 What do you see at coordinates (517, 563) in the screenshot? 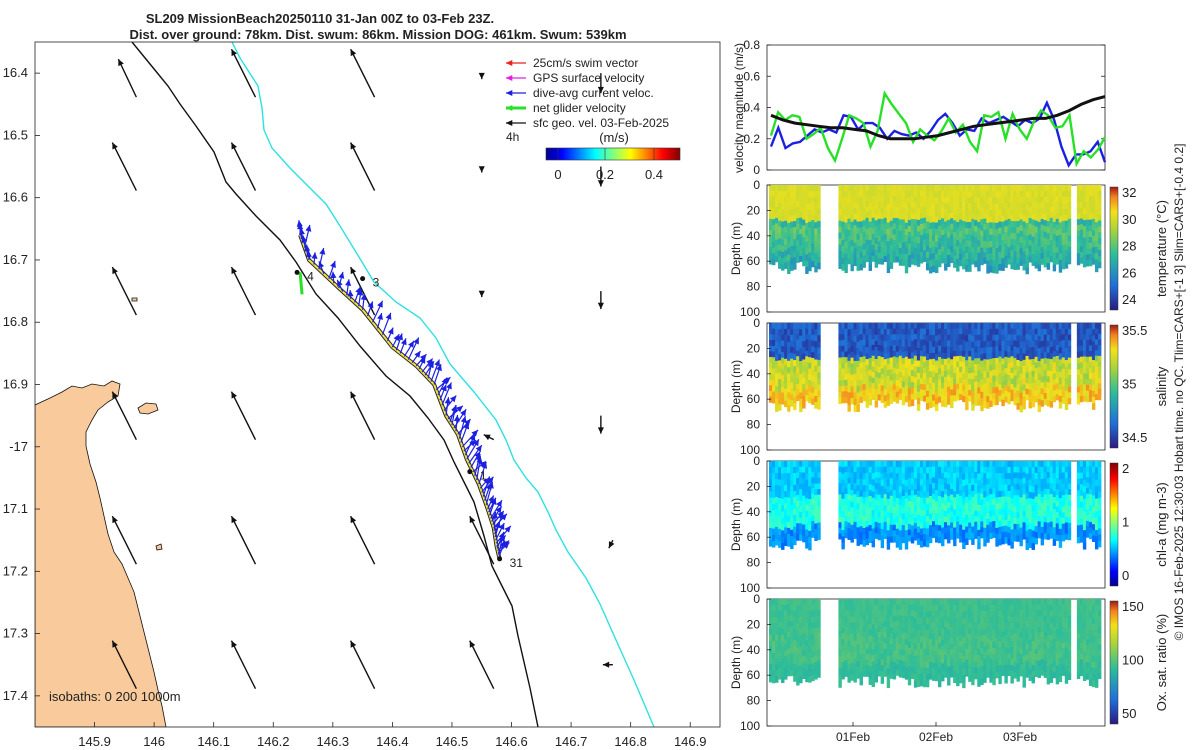
I see `day-marker-label: 31` at bounding box center [517, 563].